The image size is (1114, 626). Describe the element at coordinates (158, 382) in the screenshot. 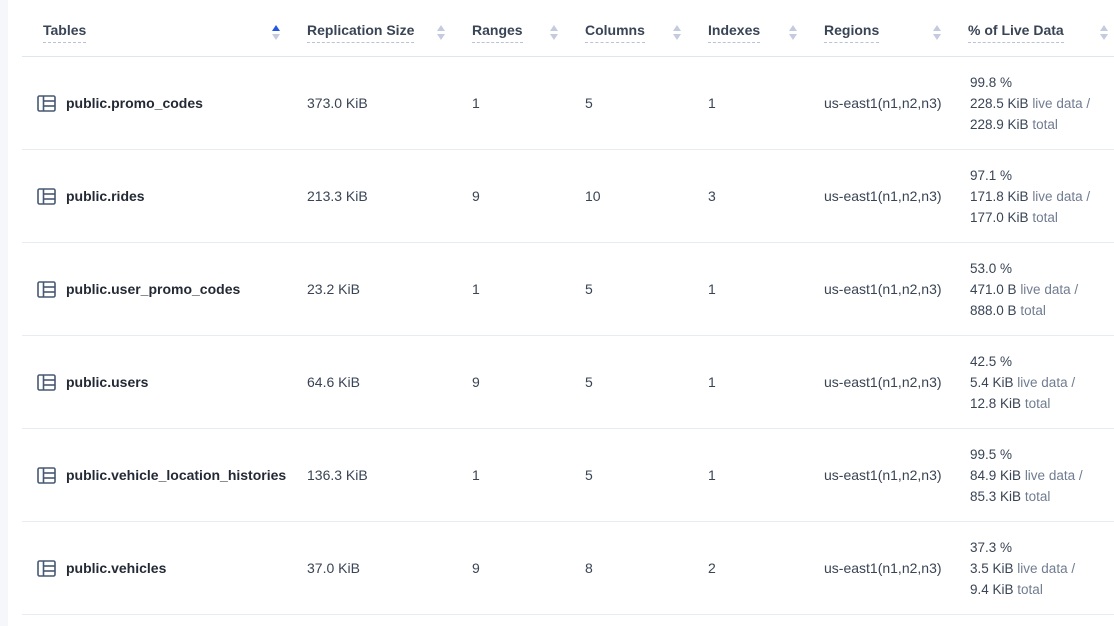

I see `table-name-cell: public.users` at that location.